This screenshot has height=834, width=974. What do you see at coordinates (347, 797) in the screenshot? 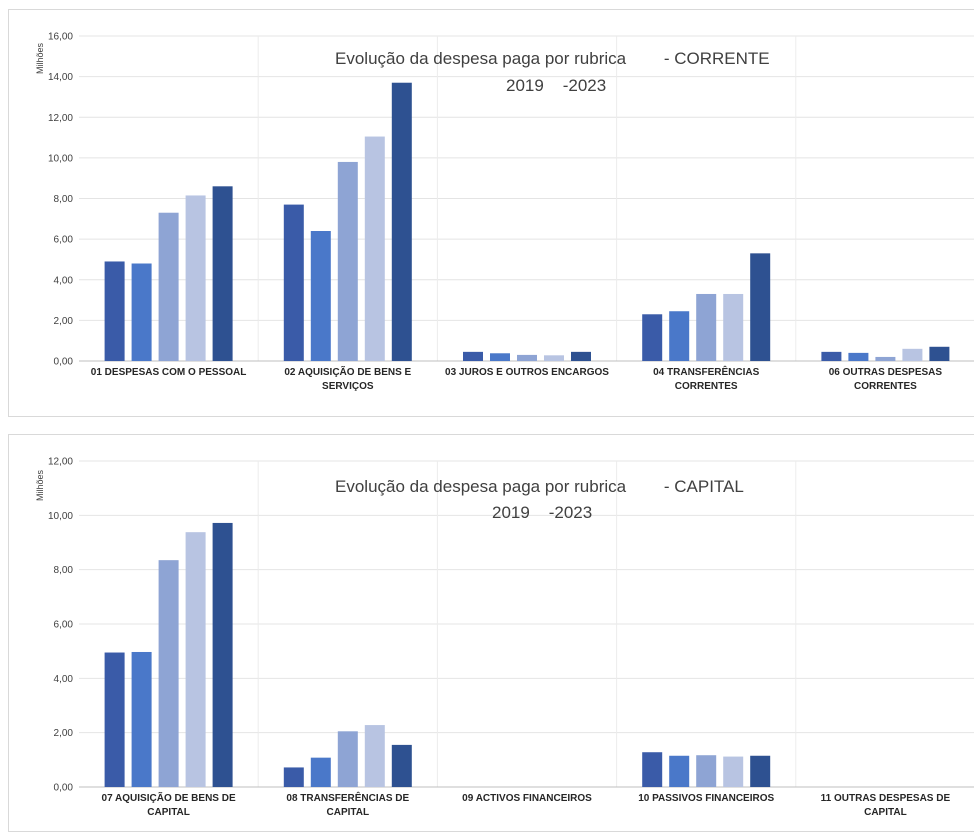
I see `category-label: 08 TRANSFERÊNCIAS DE` at bounding box center [347, 797].